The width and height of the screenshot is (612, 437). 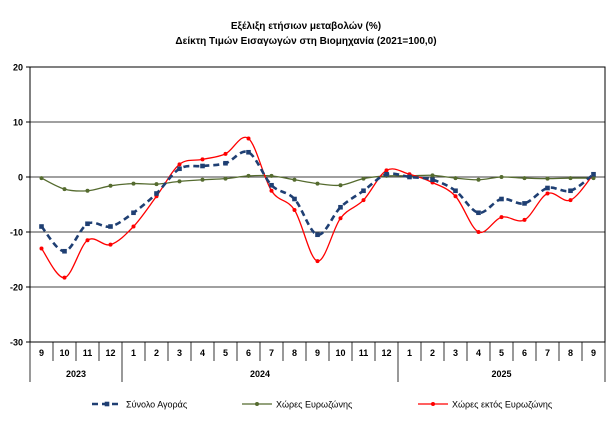 What do you see at coordinates (76, 374) in the screenshot?
I see `year-label: 2023` at bounding box center [76, 374].